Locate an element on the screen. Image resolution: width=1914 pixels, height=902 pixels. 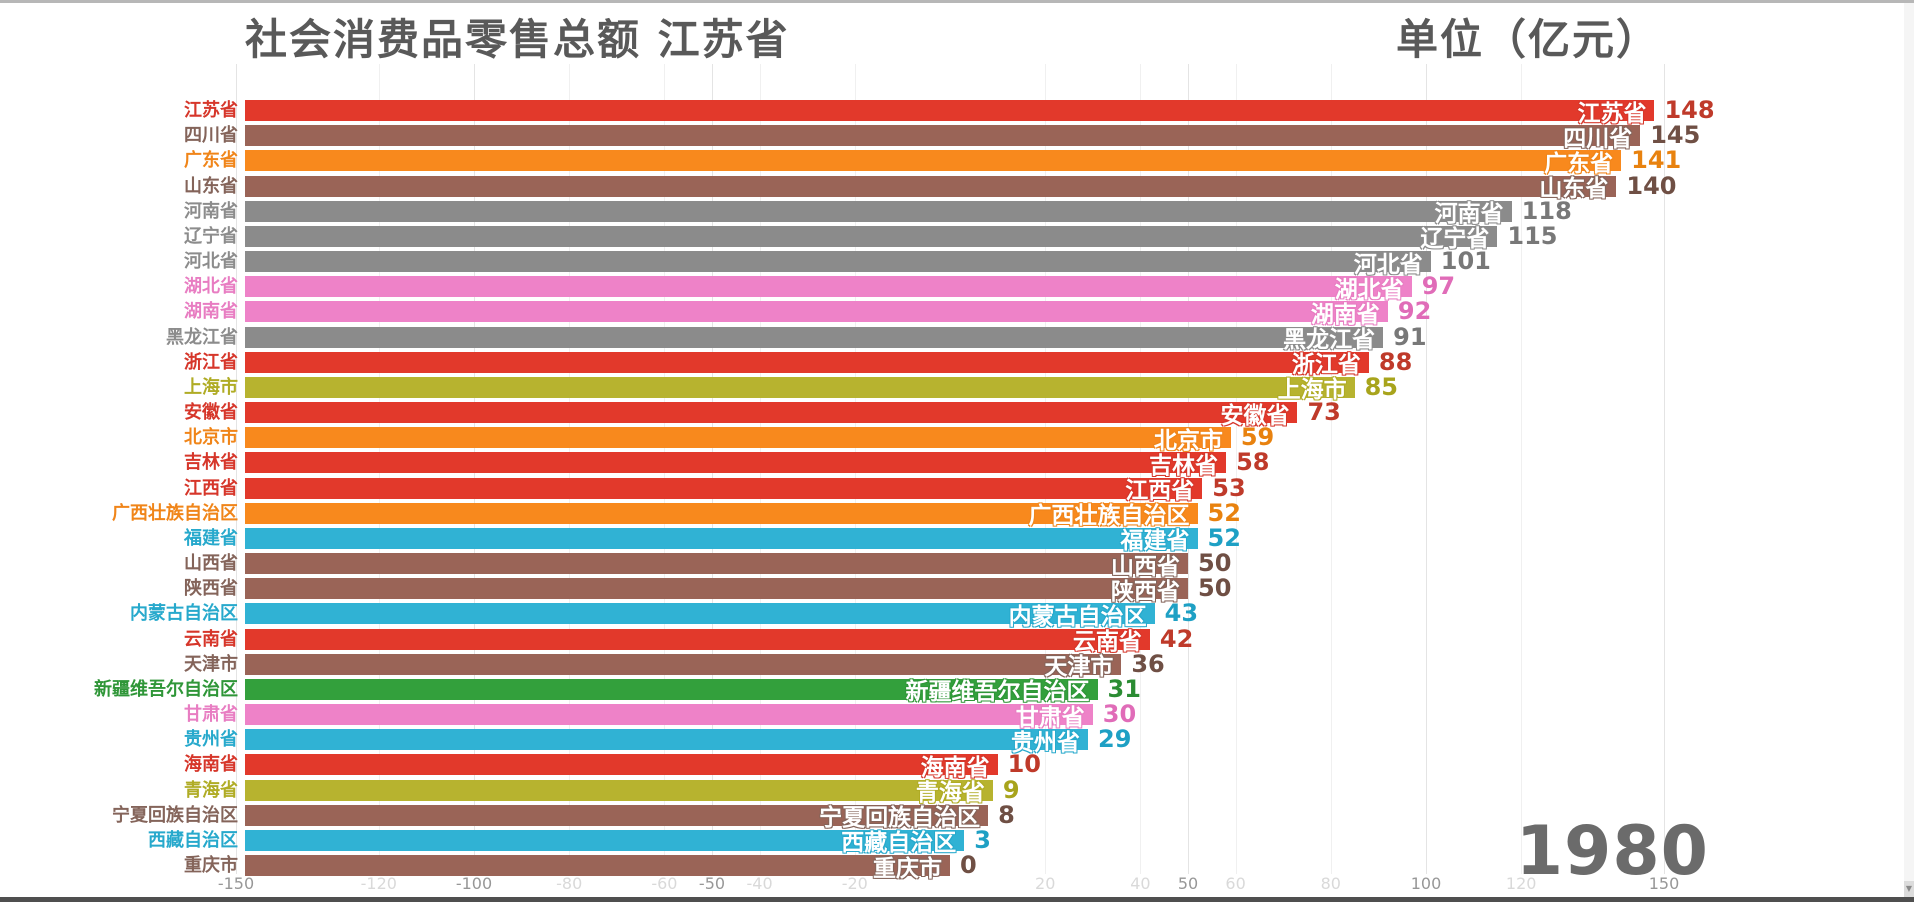
bar-name-label: 新疆维吾尔自治区 is located at coordinates (997, 692).